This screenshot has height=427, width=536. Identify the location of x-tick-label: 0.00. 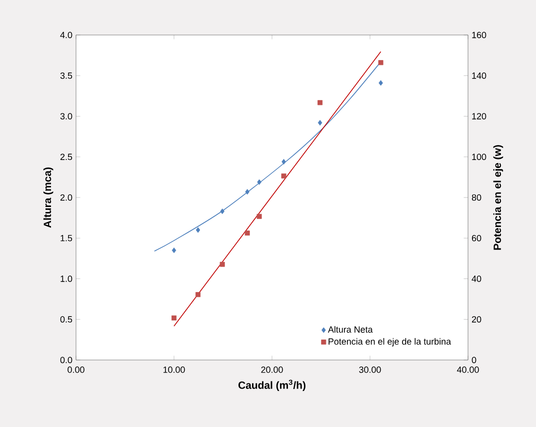
(76, 369).